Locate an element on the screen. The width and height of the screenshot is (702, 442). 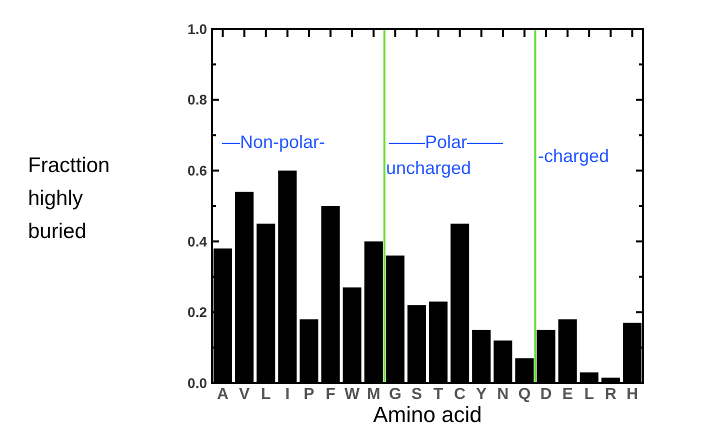
x-tick-label: T is located at coordinates (438, 394).